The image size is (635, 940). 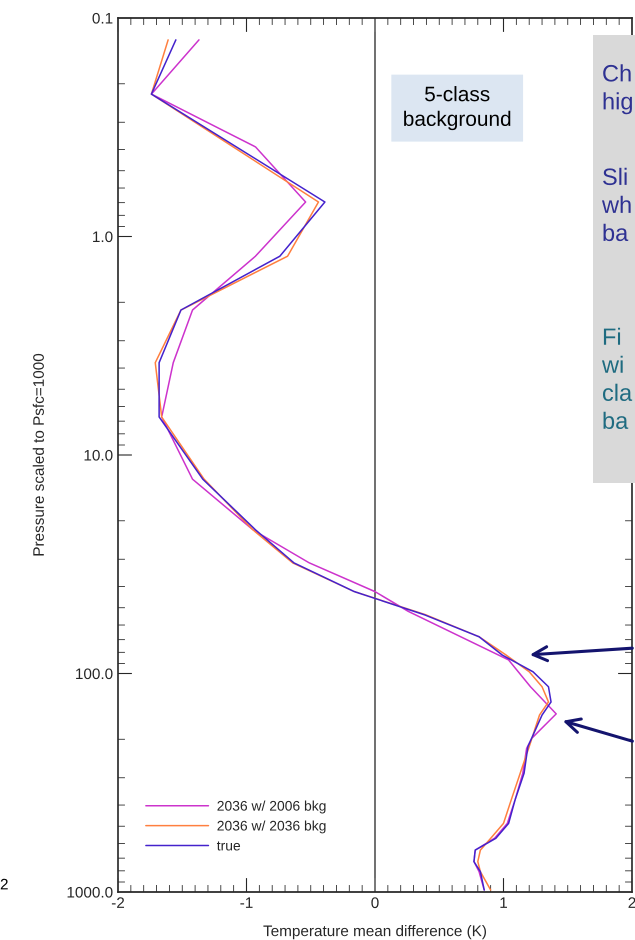 What do you see at coordinates (631, 902) in the screenshot?
I see `x-tick-label: 2` at bounding box center [631, 902].